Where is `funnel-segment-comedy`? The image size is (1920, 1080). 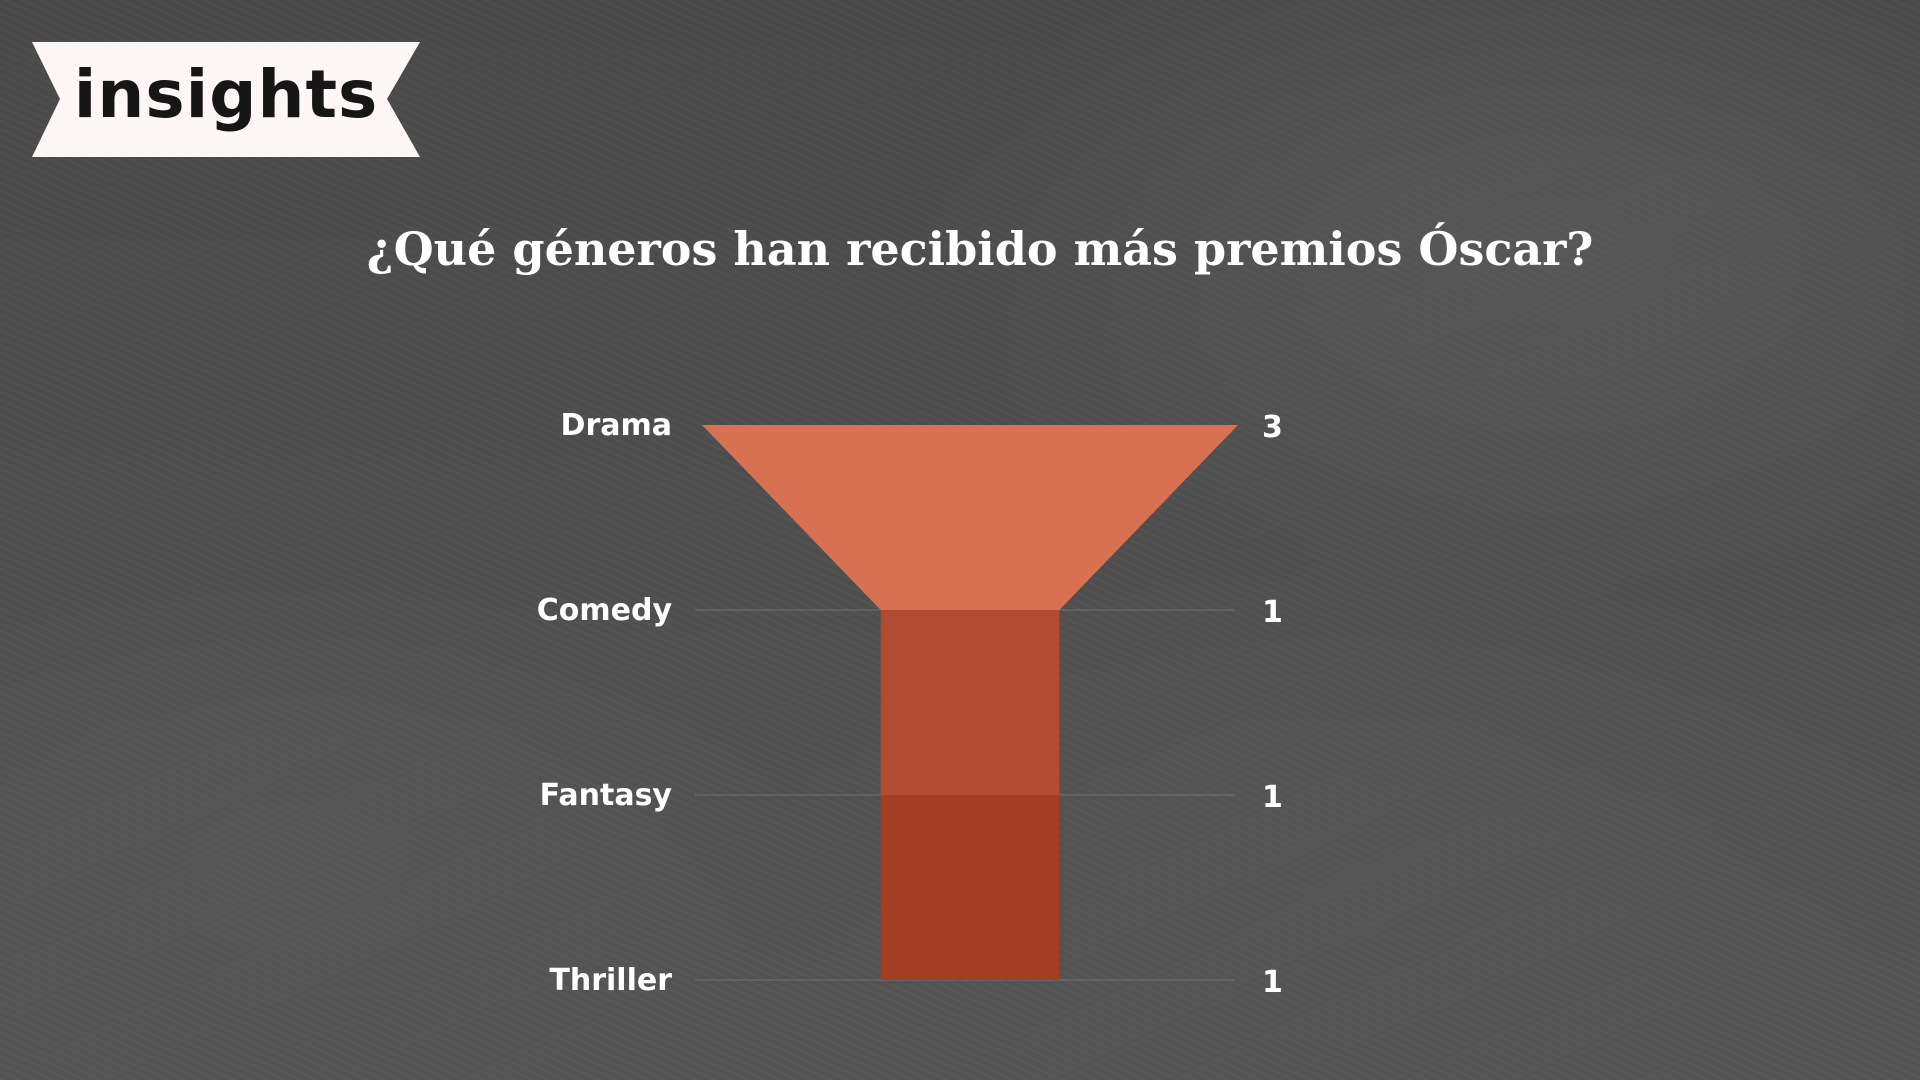 funnel-segment-comedy is located at coordinates (970, 702).